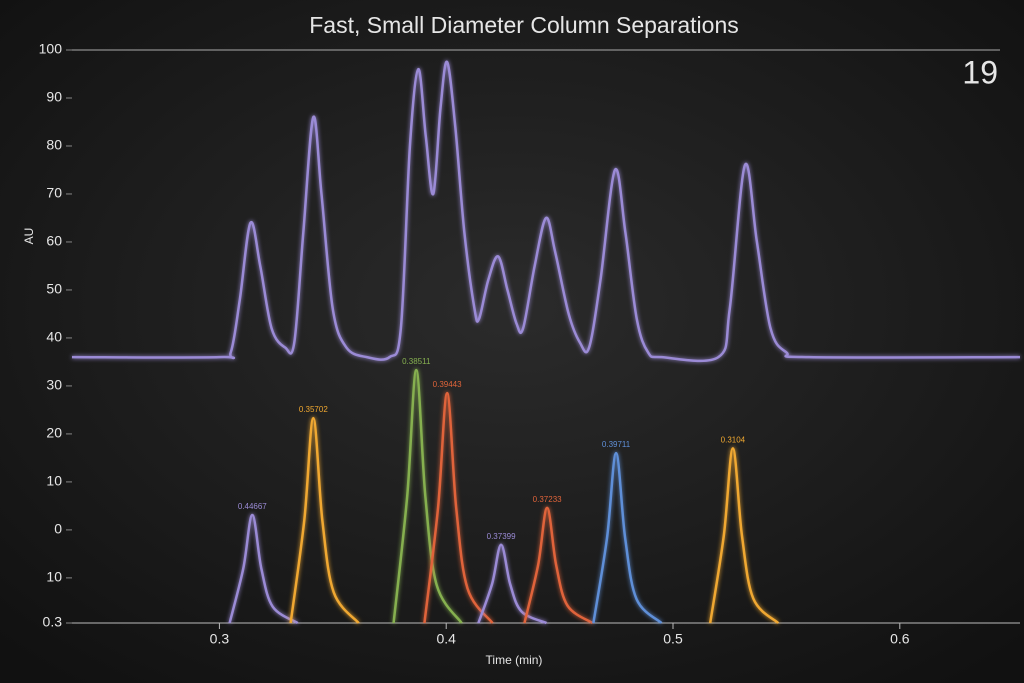  Describe the element at coordinates (51, 49) in the screenshot. I see `y-tick-label: 100` at that location.